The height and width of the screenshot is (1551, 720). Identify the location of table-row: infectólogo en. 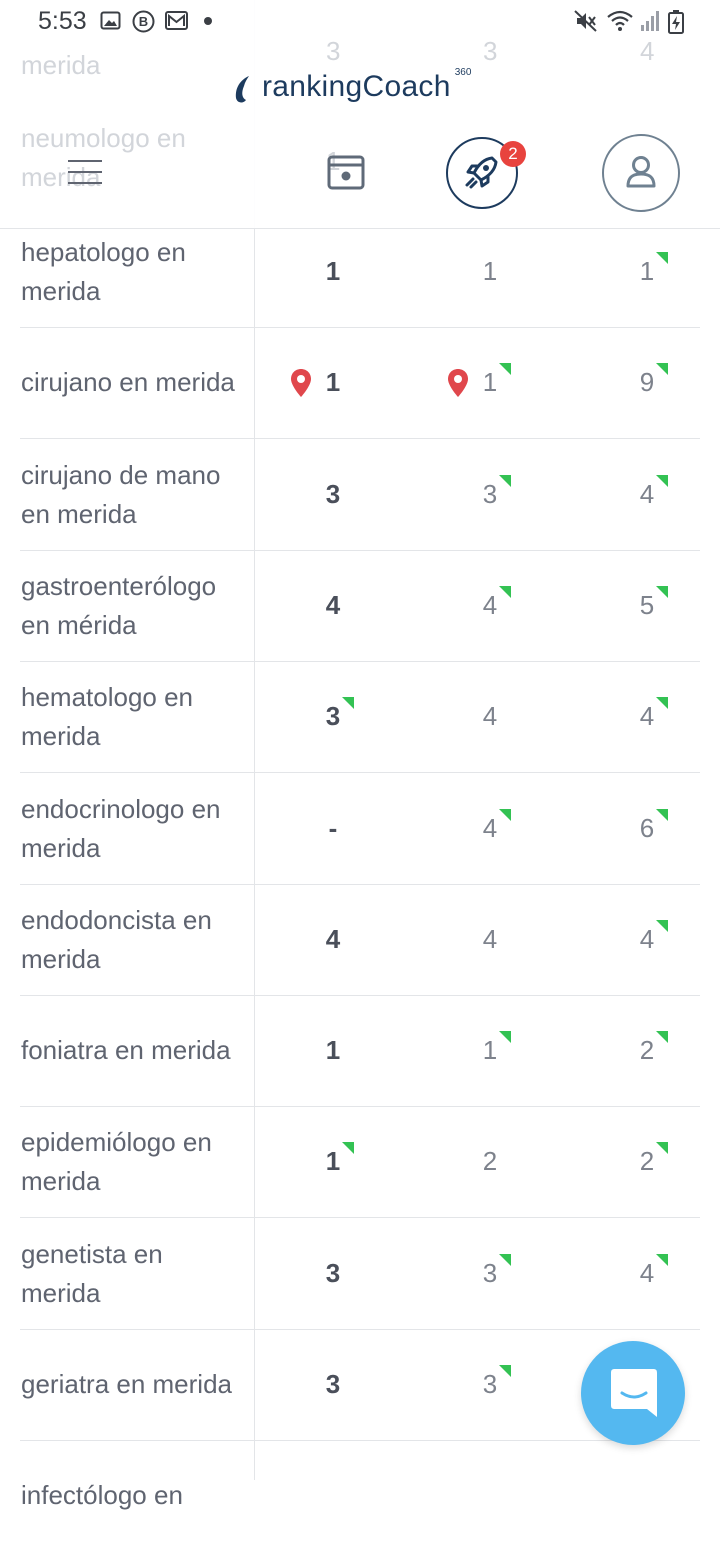
(360, 1495).